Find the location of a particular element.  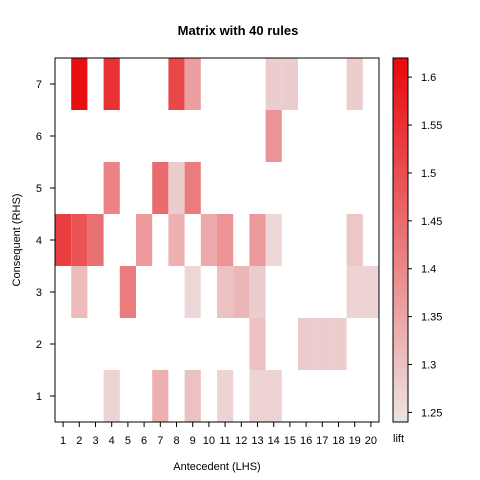

x-tick-label: 9 is located at coordinates (193, 441).